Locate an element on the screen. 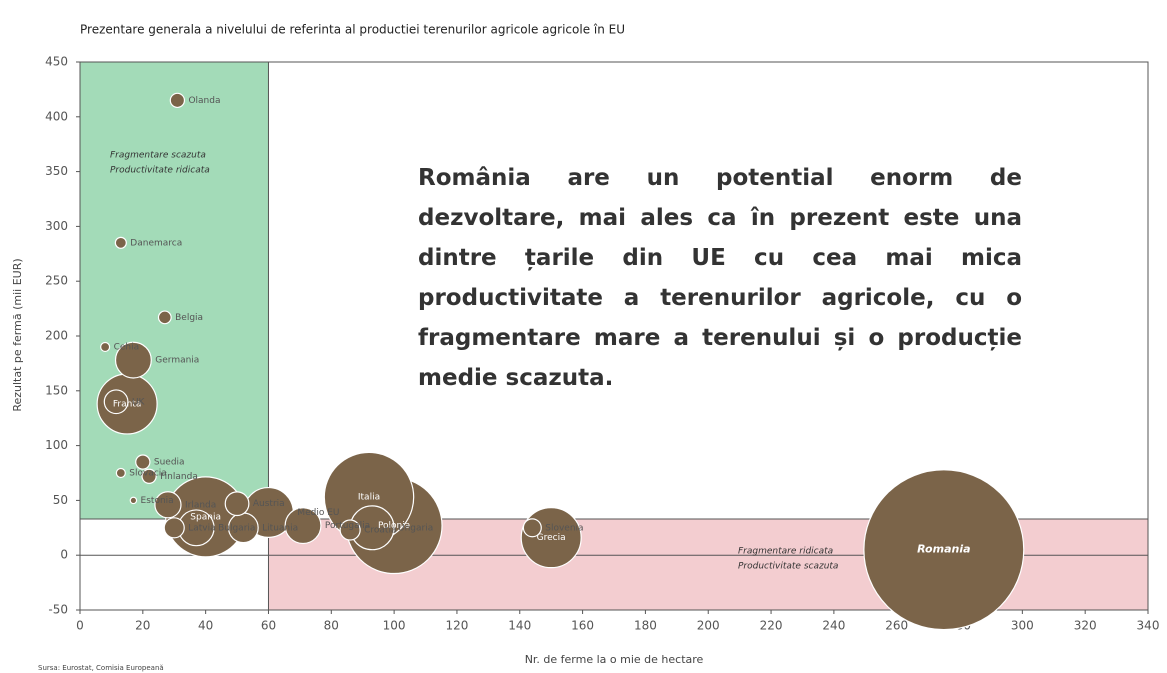 The height and width of the screenshot is (673, 1167). y-tick-label: 250 is located at coordinates (56, 281).